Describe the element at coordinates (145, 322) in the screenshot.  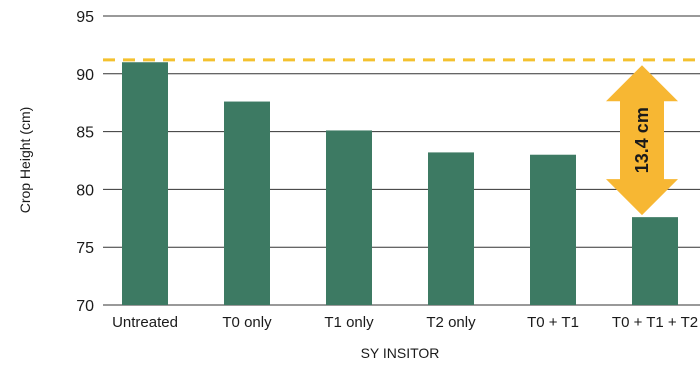
I see `x-tick-label: Untreated` at that location.